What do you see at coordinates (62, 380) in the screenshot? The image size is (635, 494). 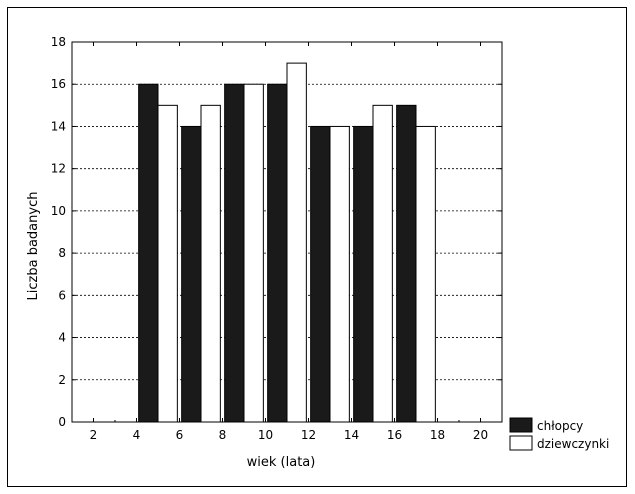 I see `y-tick-label-2: 2` at bounding box center [62, 380].